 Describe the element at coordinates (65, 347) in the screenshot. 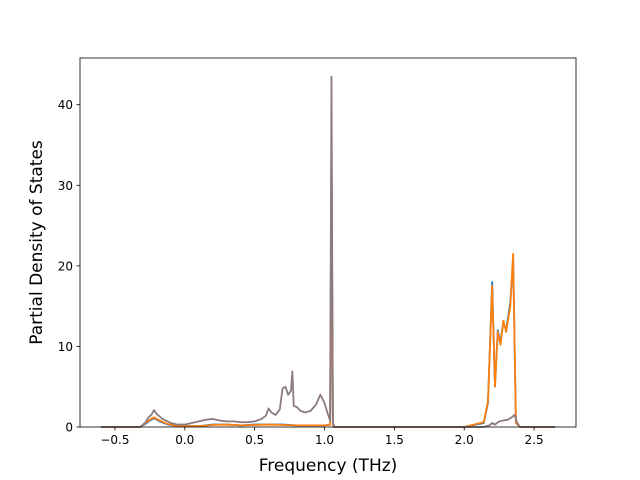

I see `y-tick-label: 10` at that location.